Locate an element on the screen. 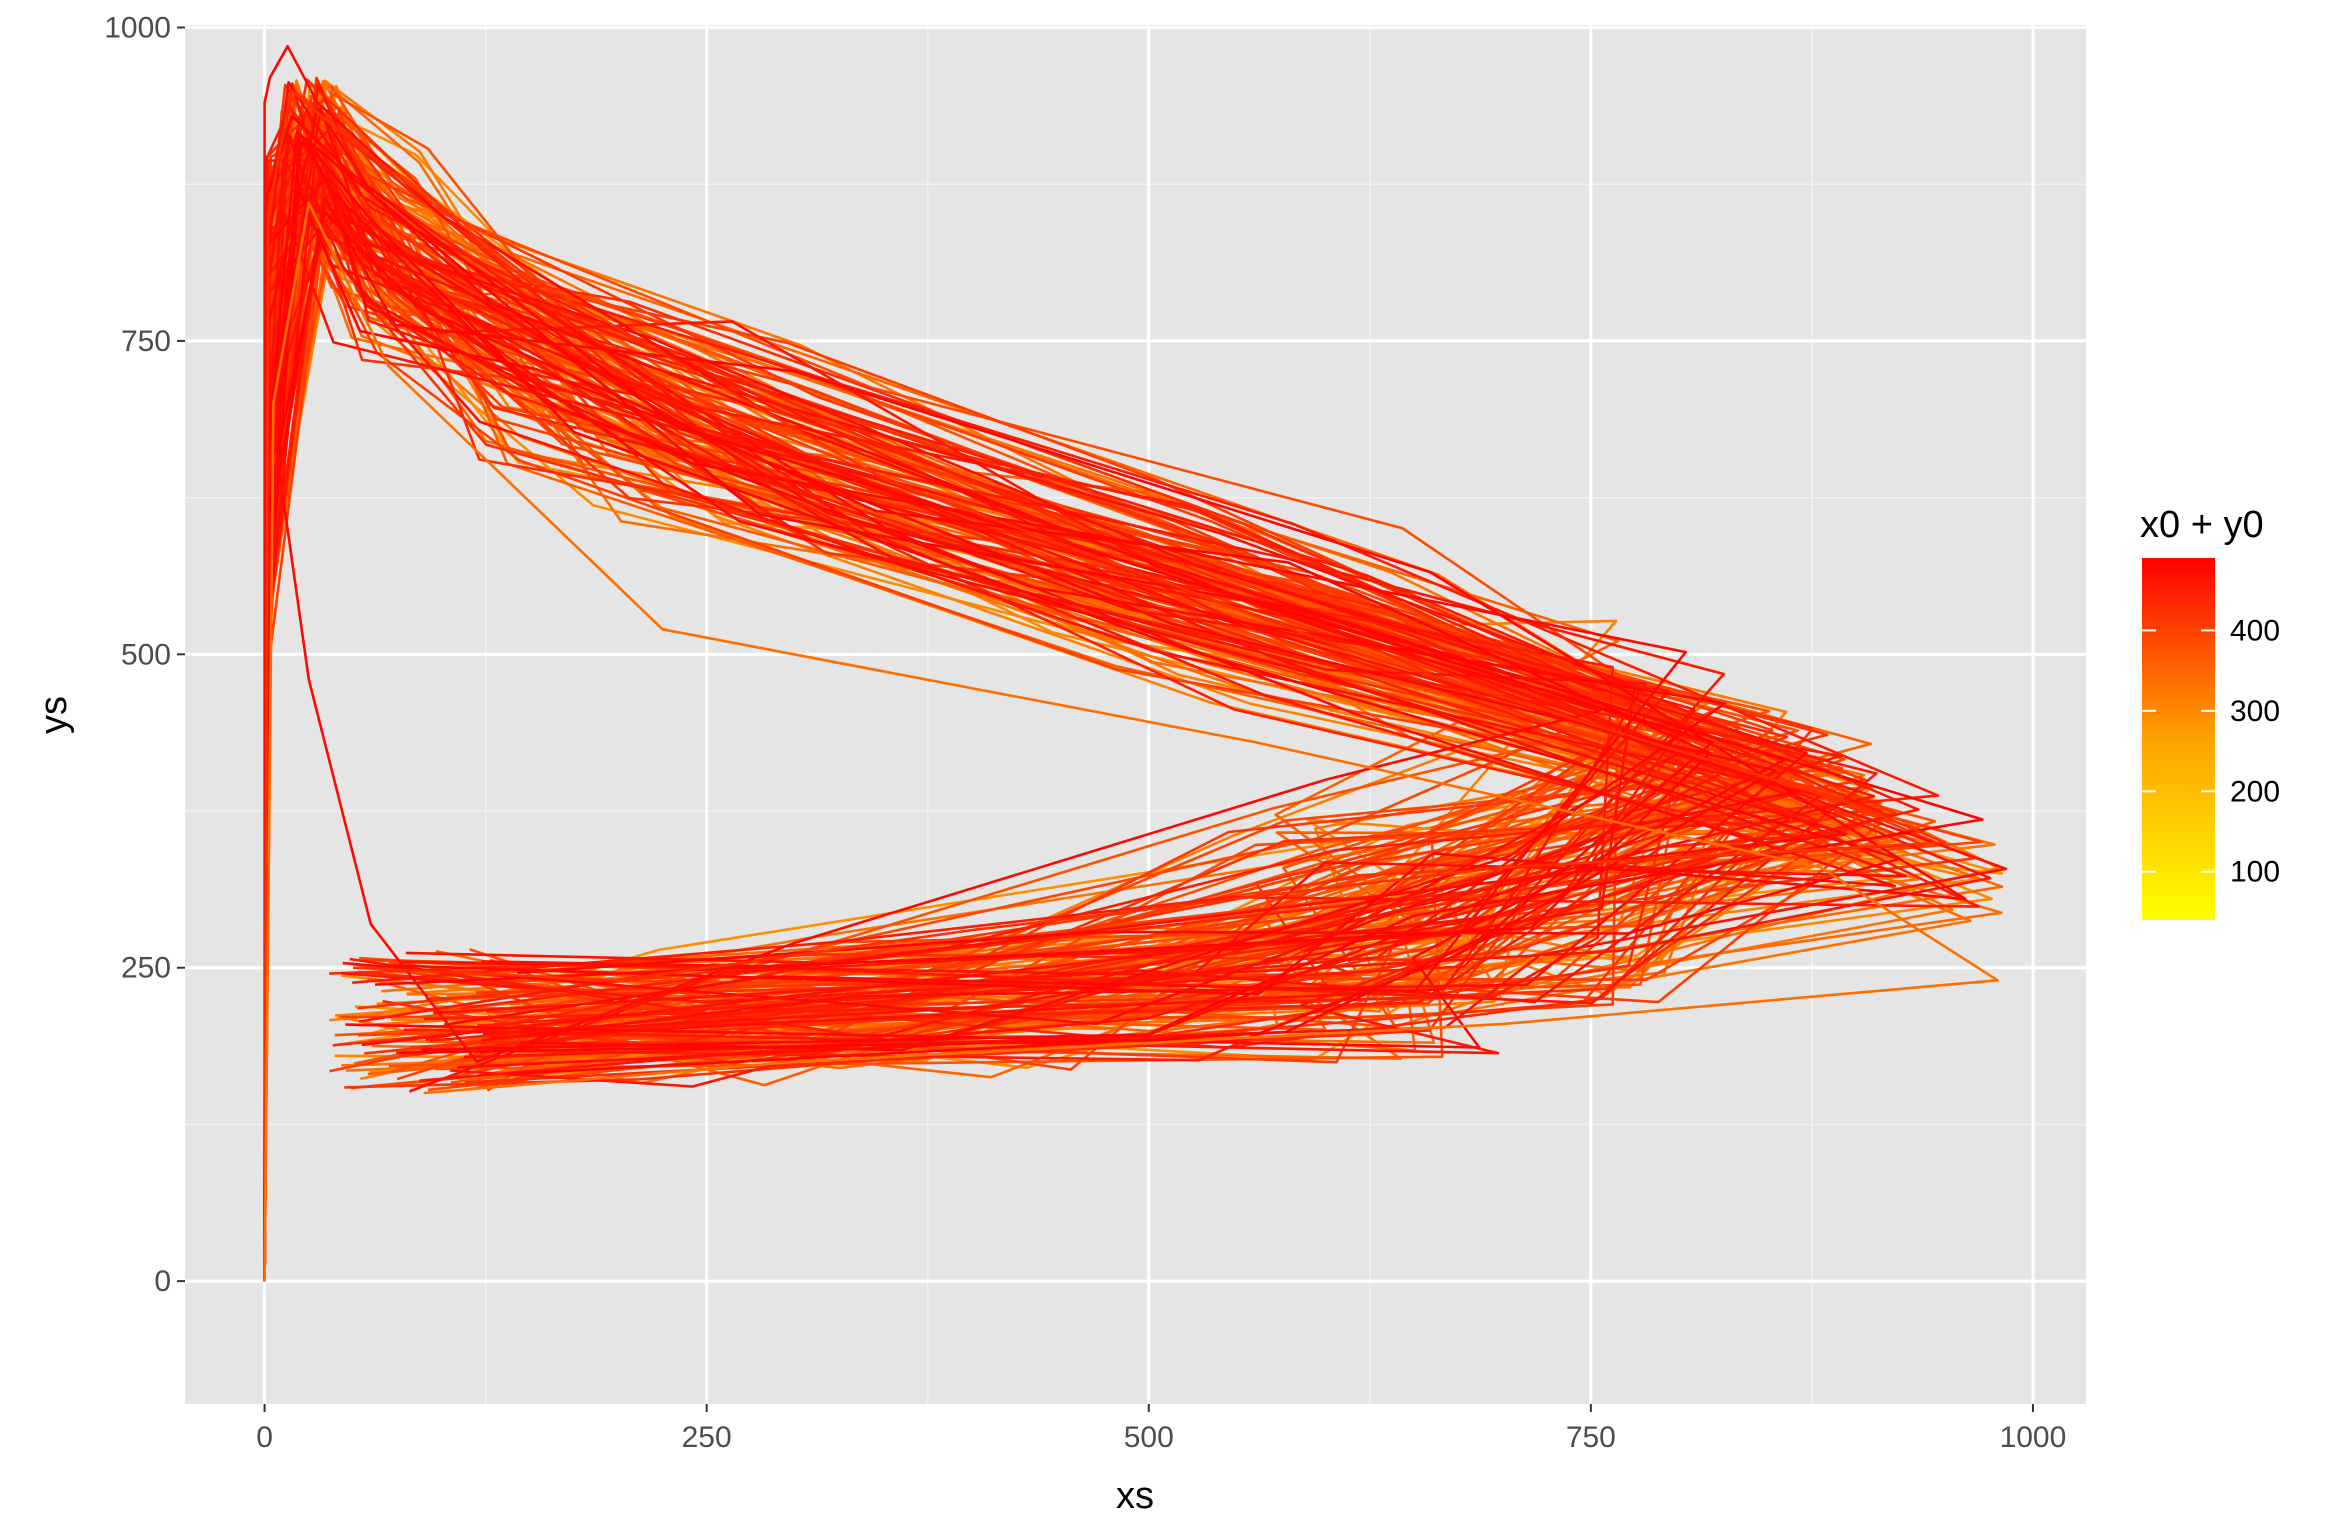  y-tick-label: 500 is located at coordinates (146, 654).